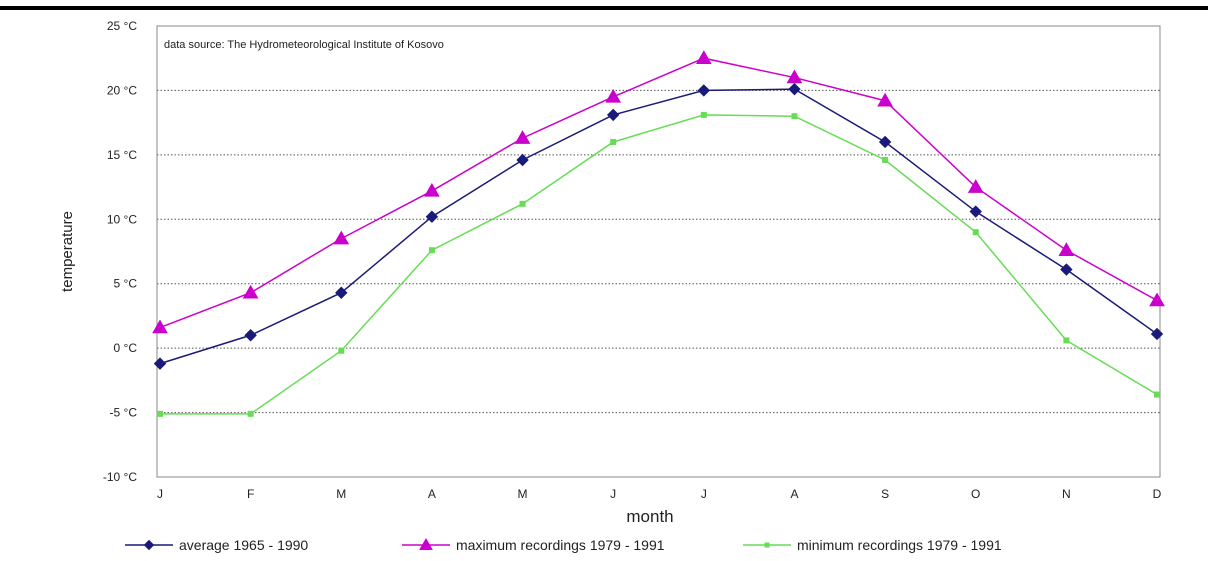 The image size is (1208, 561). What do you see at coordinates (1066, 494) in the screenshot?
I see `x-tick-label: N` at bounding box center [1066, 494].